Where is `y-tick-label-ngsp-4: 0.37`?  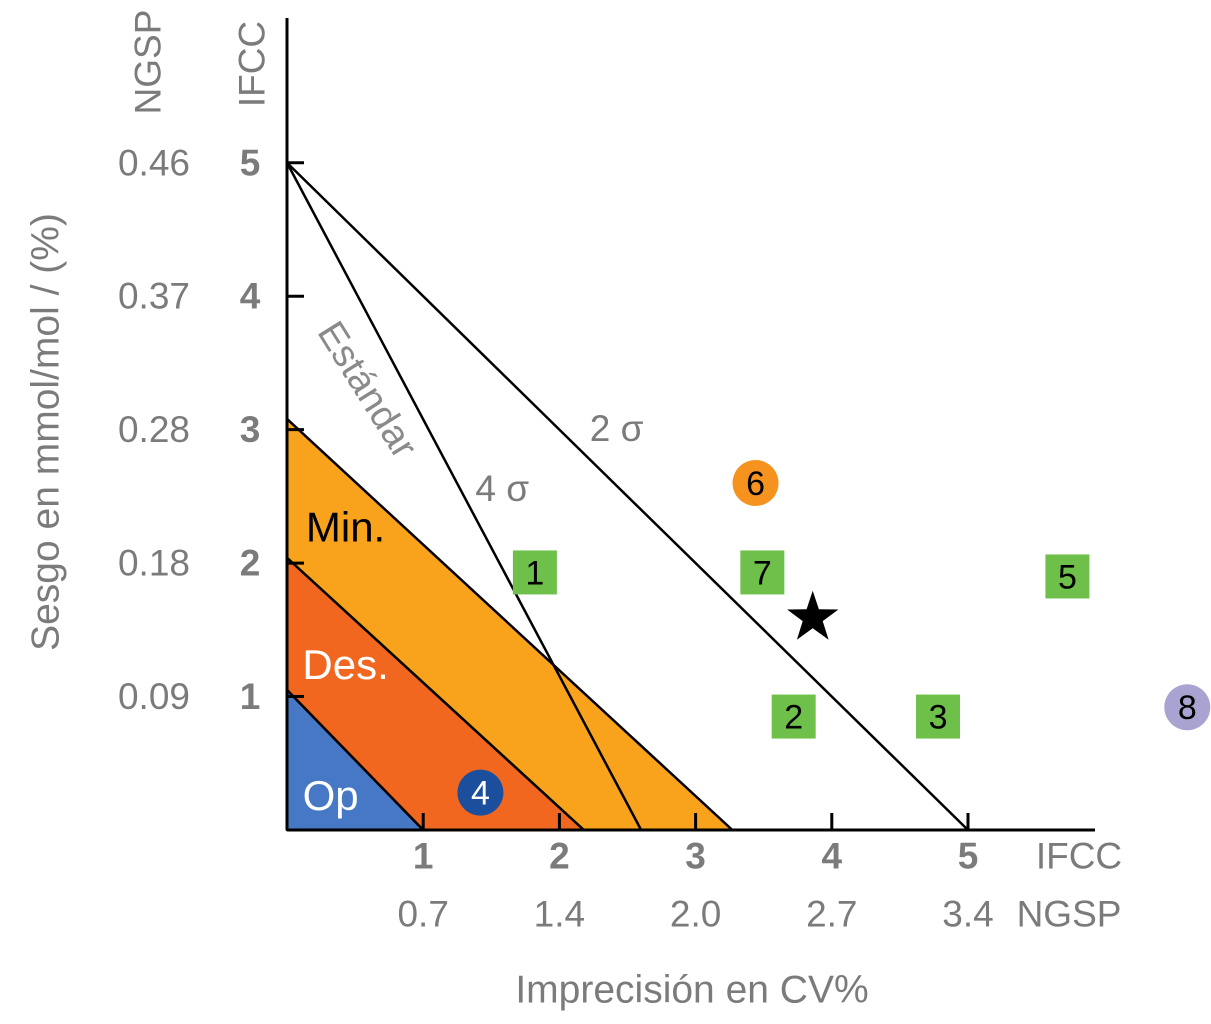
y-tick-label-ngsp-4: 0.37 is located at coordinates (154, 296).